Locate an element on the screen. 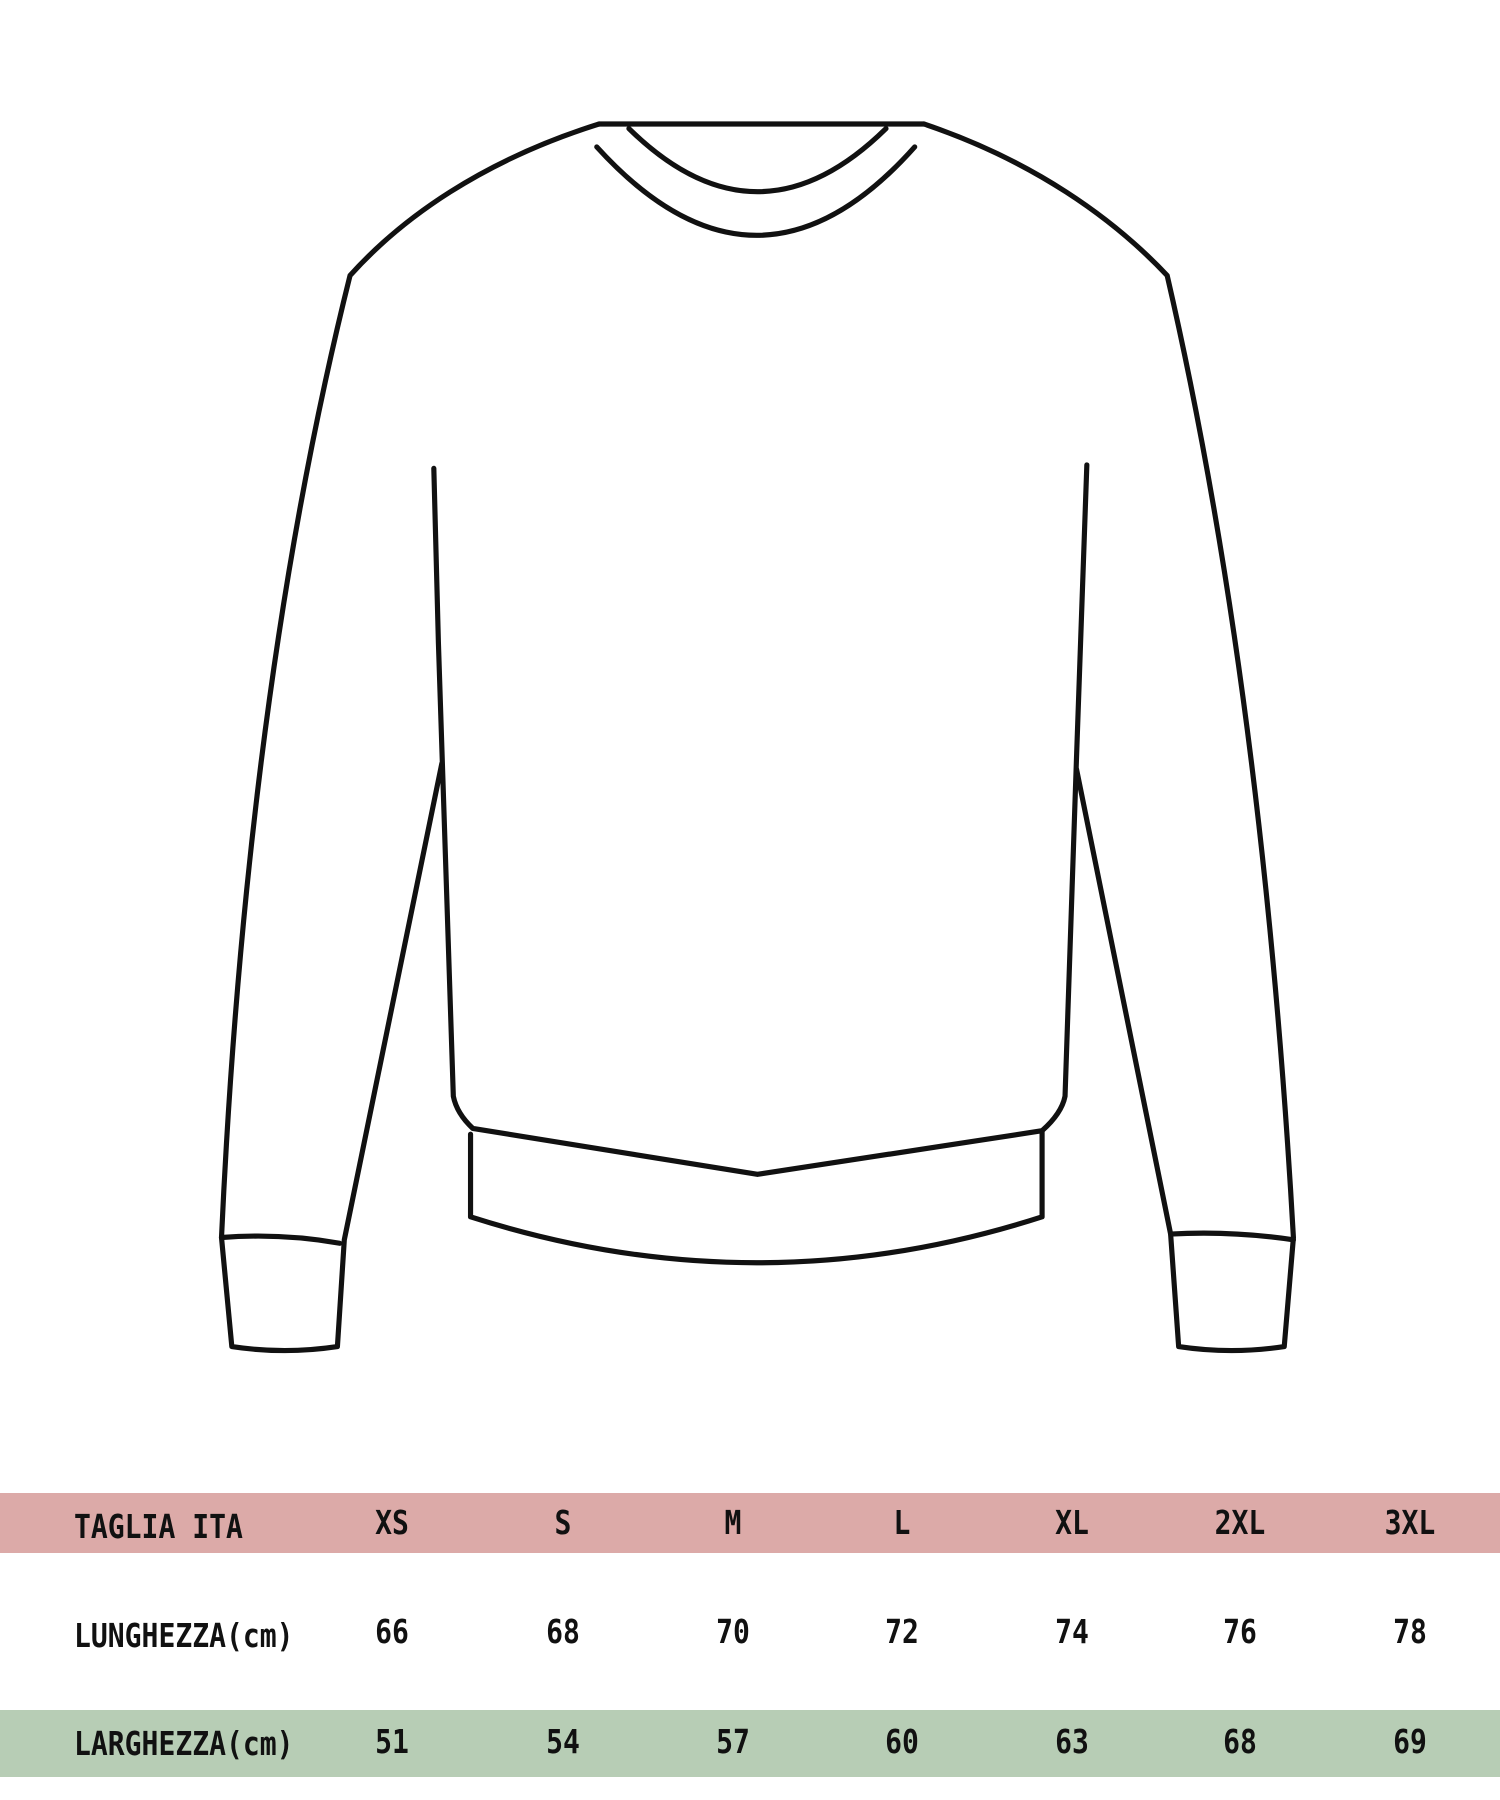  value: 51 is located at coordinates (392, 1741).